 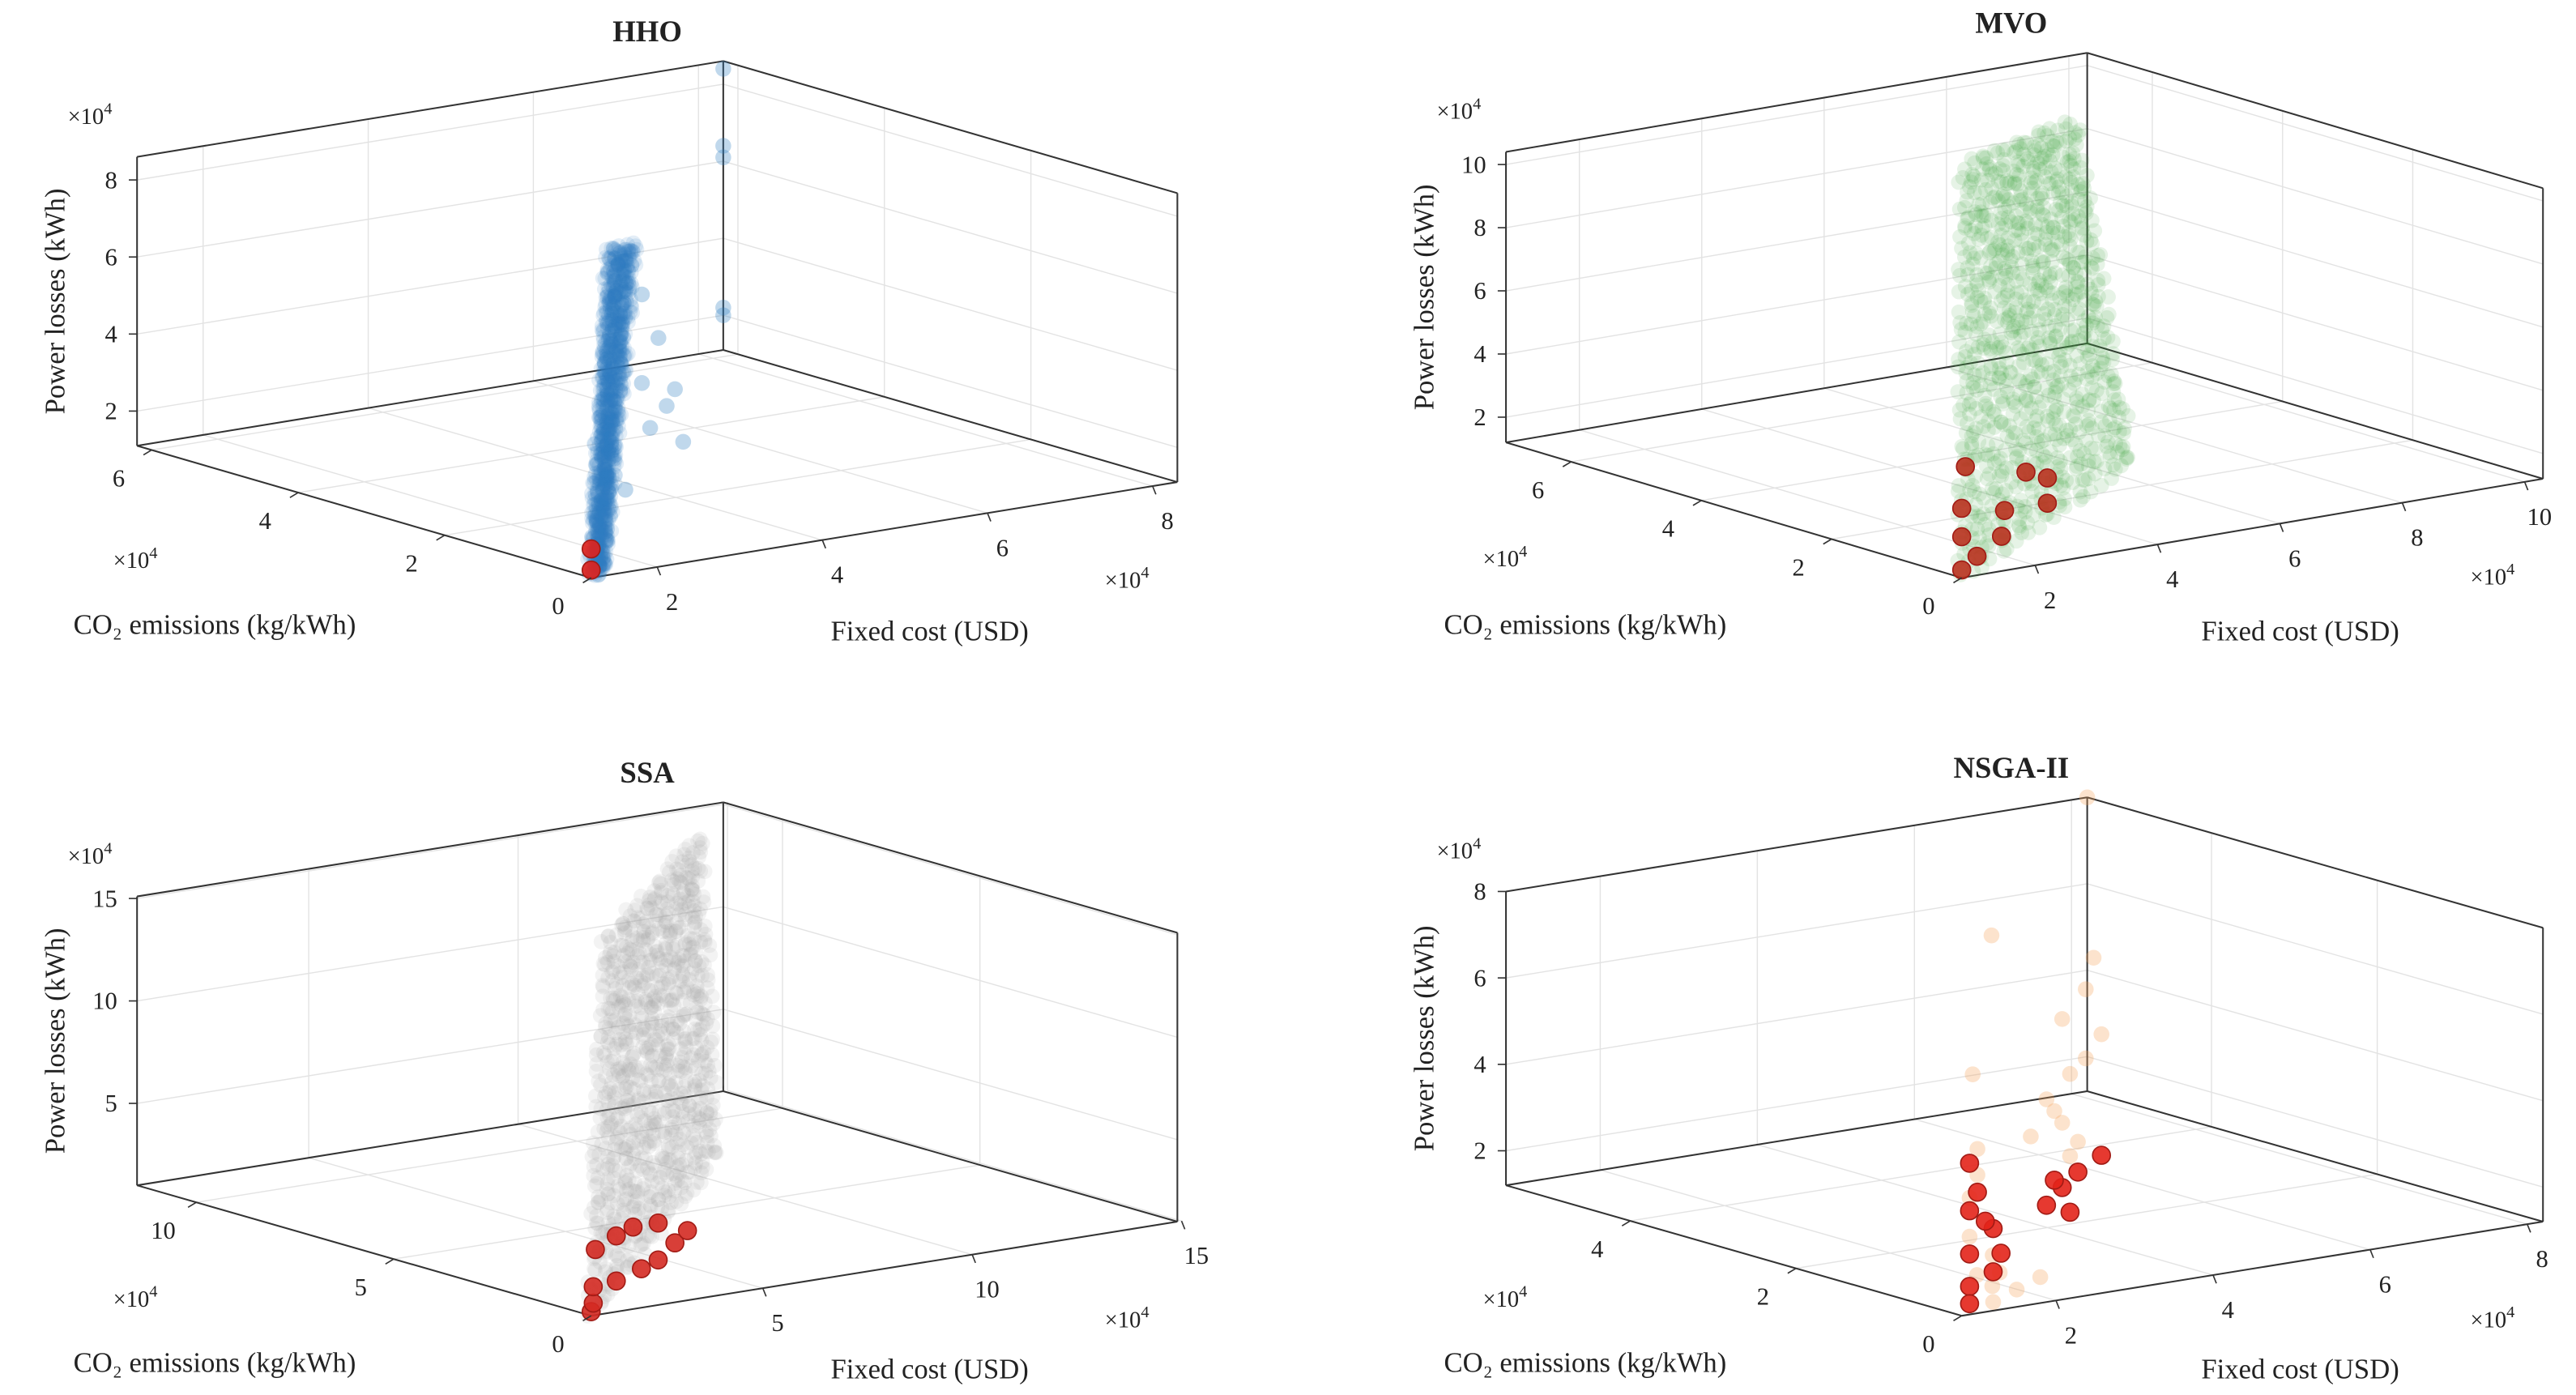 I want to click on x-tick-mark, so click(x=2159, y=548).